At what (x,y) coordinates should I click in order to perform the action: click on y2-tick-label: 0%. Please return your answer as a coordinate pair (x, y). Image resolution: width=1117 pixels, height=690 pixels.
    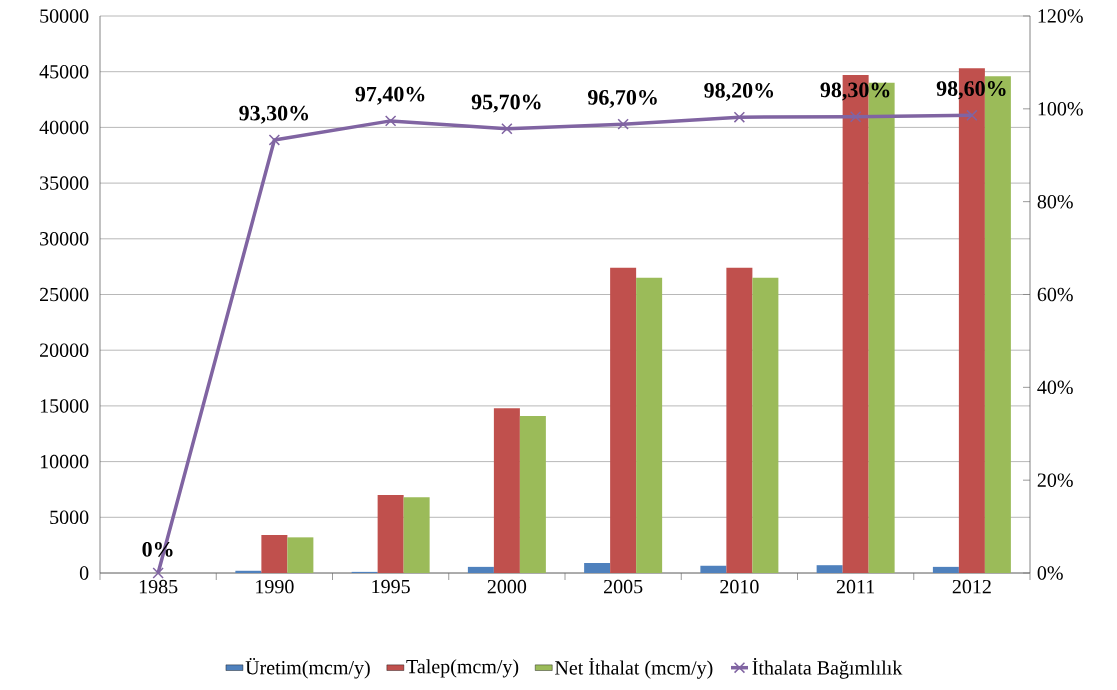
    Looking at the image, I should click on (1050, 573).